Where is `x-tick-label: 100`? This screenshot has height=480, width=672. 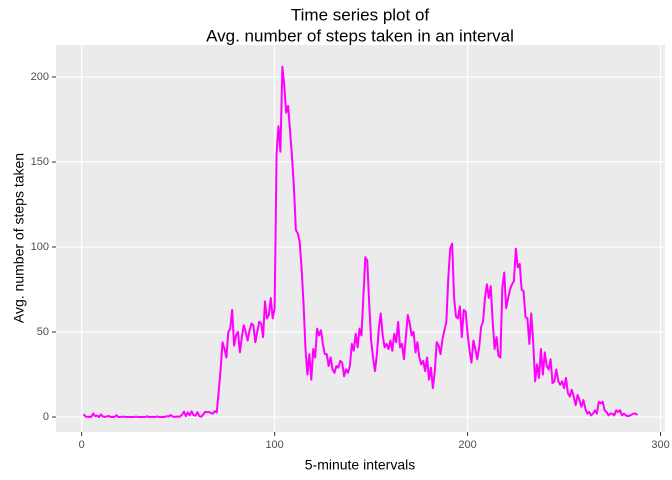 x-tick-label: 100 is located at coordinates (274, 445).